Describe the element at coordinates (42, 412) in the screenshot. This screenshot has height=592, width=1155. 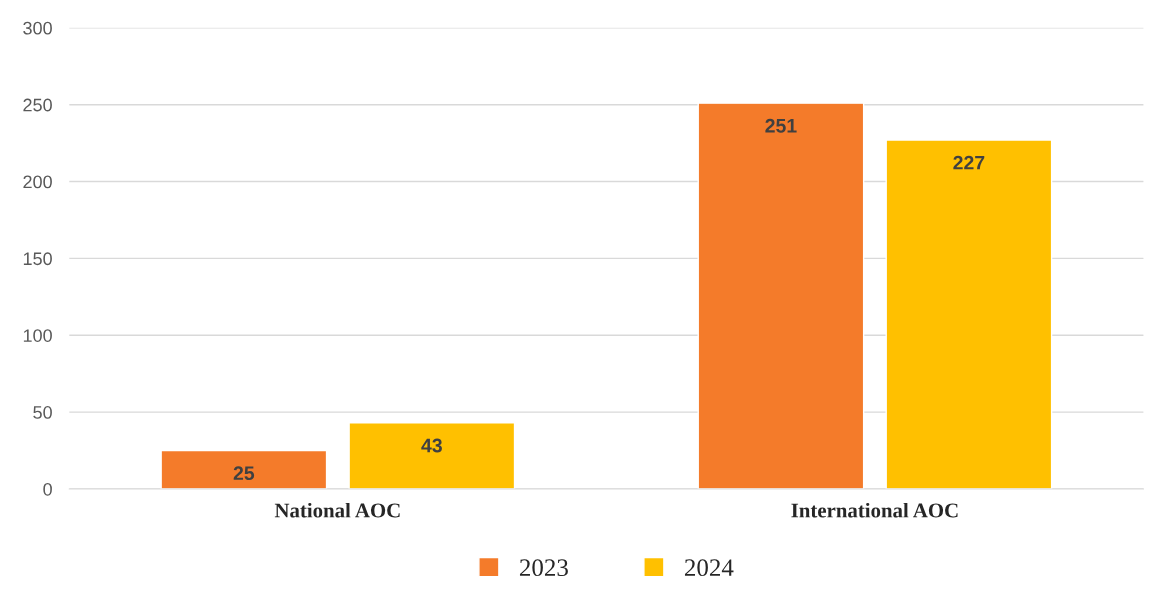
I see `y-tick-label: 50` at that location.